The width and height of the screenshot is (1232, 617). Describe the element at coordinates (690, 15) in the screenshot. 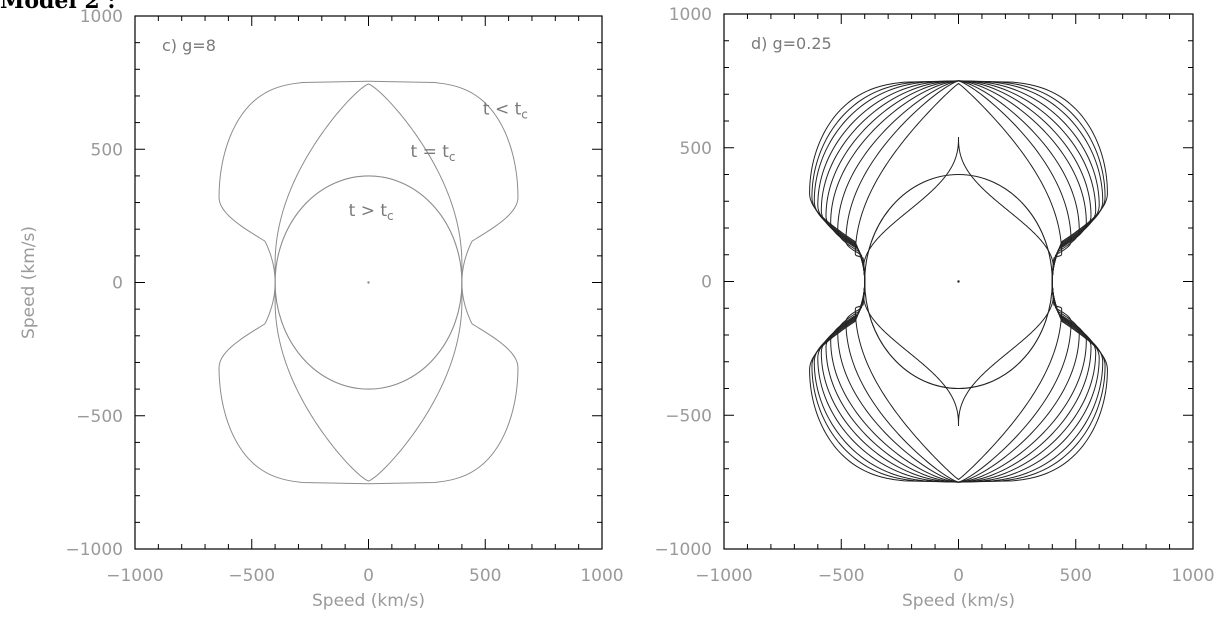

I see `y-tick-label-d: 1000` at that location.